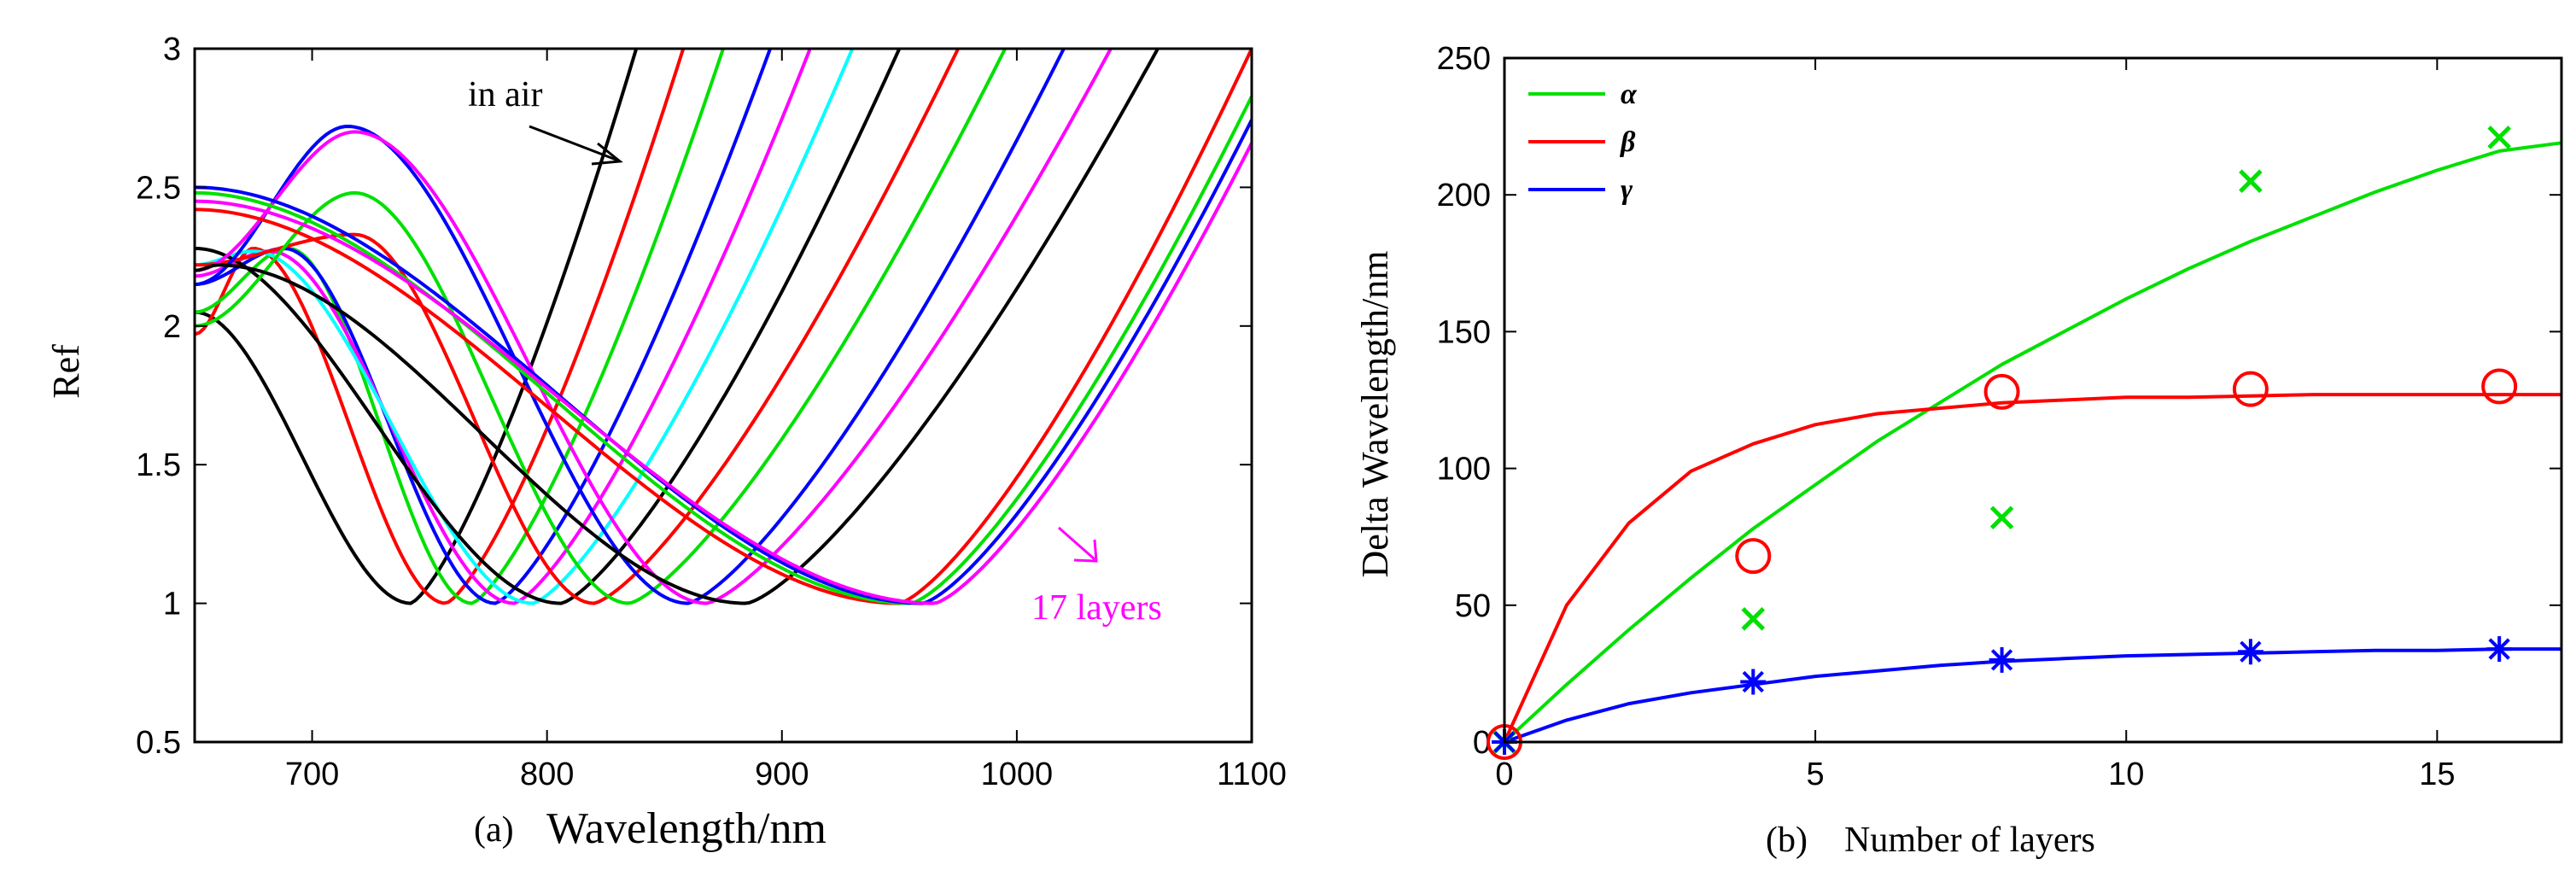 Image resolution: width=2576 pixels, height=894 pixels. Describe the element at coordinates (1464, 59) in the screenshot. I see `panel-b-y-tick-label: 250` at that location.